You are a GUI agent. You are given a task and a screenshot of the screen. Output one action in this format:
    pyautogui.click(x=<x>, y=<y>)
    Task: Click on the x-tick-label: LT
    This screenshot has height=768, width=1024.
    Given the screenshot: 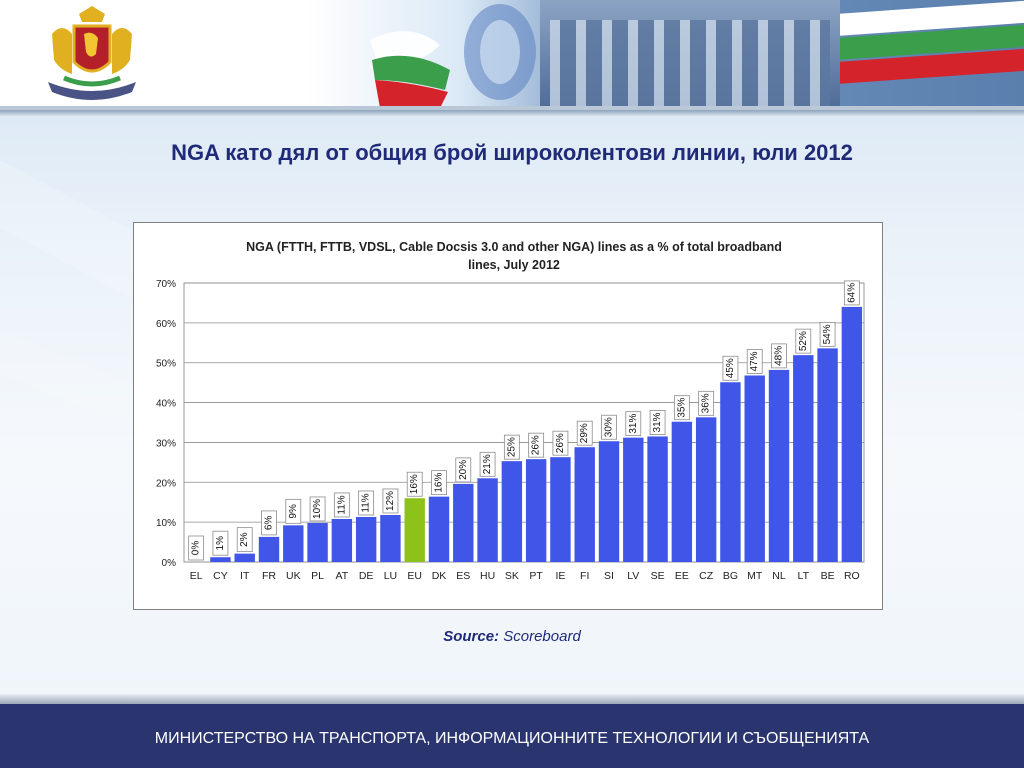 What is the action you would take?
    pyautogui.click(x=804, y=576)
    